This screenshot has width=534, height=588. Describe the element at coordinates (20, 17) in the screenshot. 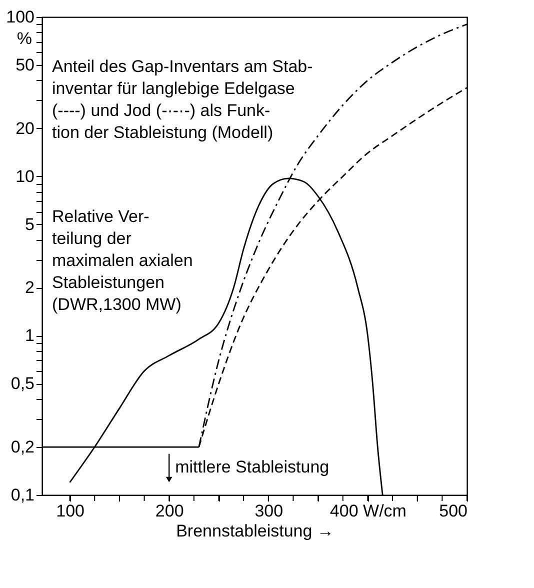

I see `y-tick-label: 100` at that location.